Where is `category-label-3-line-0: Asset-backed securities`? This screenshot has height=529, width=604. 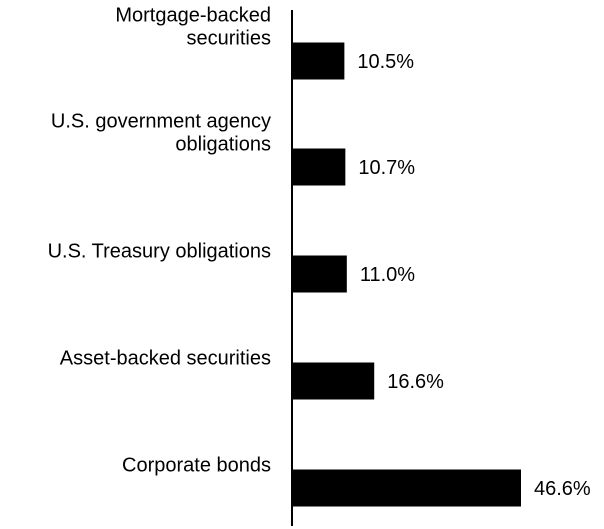
category-label-3-line-0: Asset-backed securities is located at coordinates (165, 359).